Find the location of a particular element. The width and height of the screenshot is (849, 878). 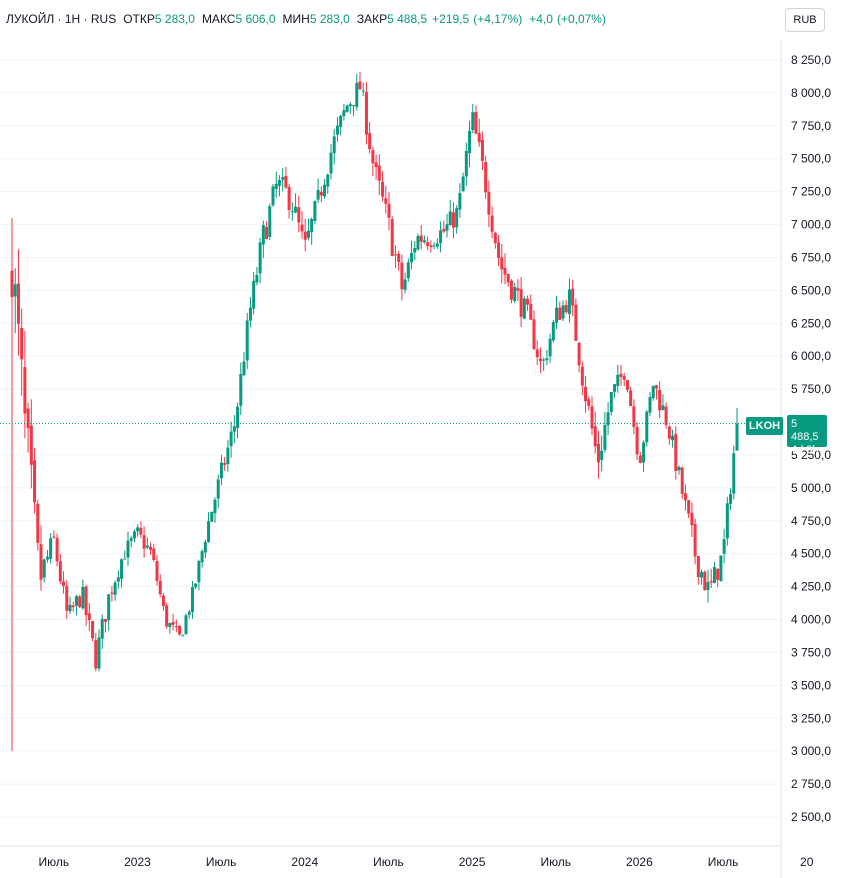

low-label: МИН is located at coordinates (296, 19).